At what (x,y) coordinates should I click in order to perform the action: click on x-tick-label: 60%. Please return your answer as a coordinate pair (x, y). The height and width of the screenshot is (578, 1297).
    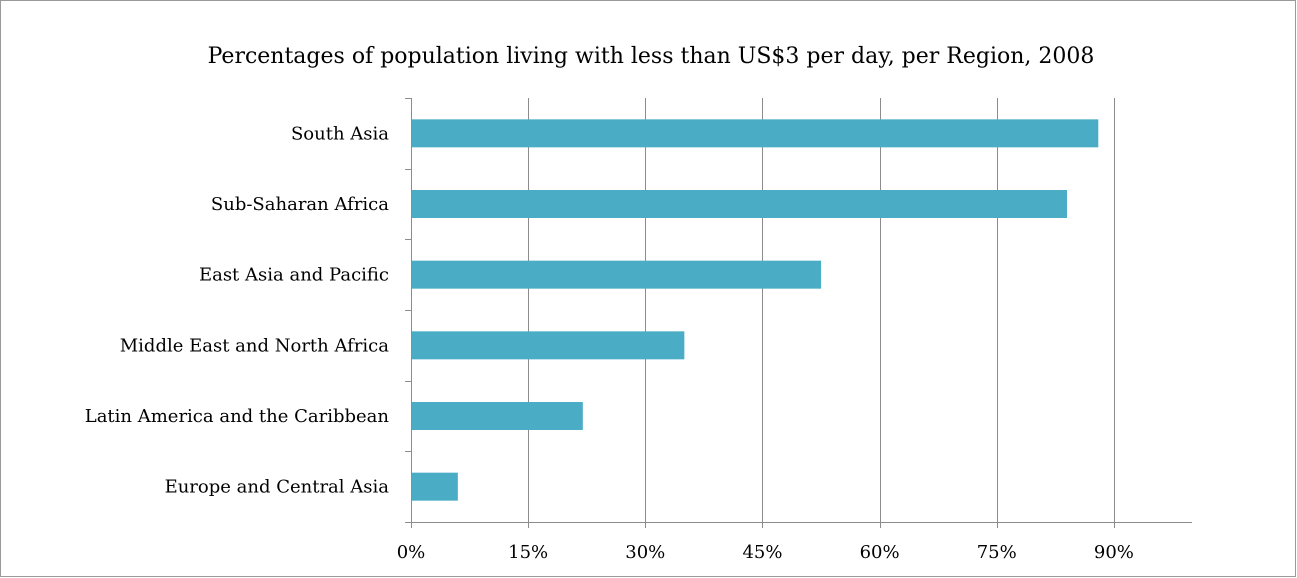
    Looking at the image, I should click on (880, 552).